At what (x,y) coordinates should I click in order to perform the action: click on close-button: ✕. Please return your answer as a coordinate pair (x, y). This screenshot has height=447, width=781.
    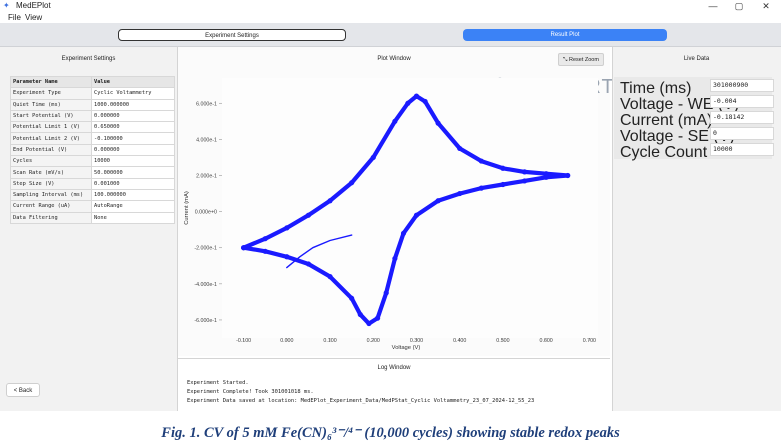
    Looking at the image, I should click on (766, 6).